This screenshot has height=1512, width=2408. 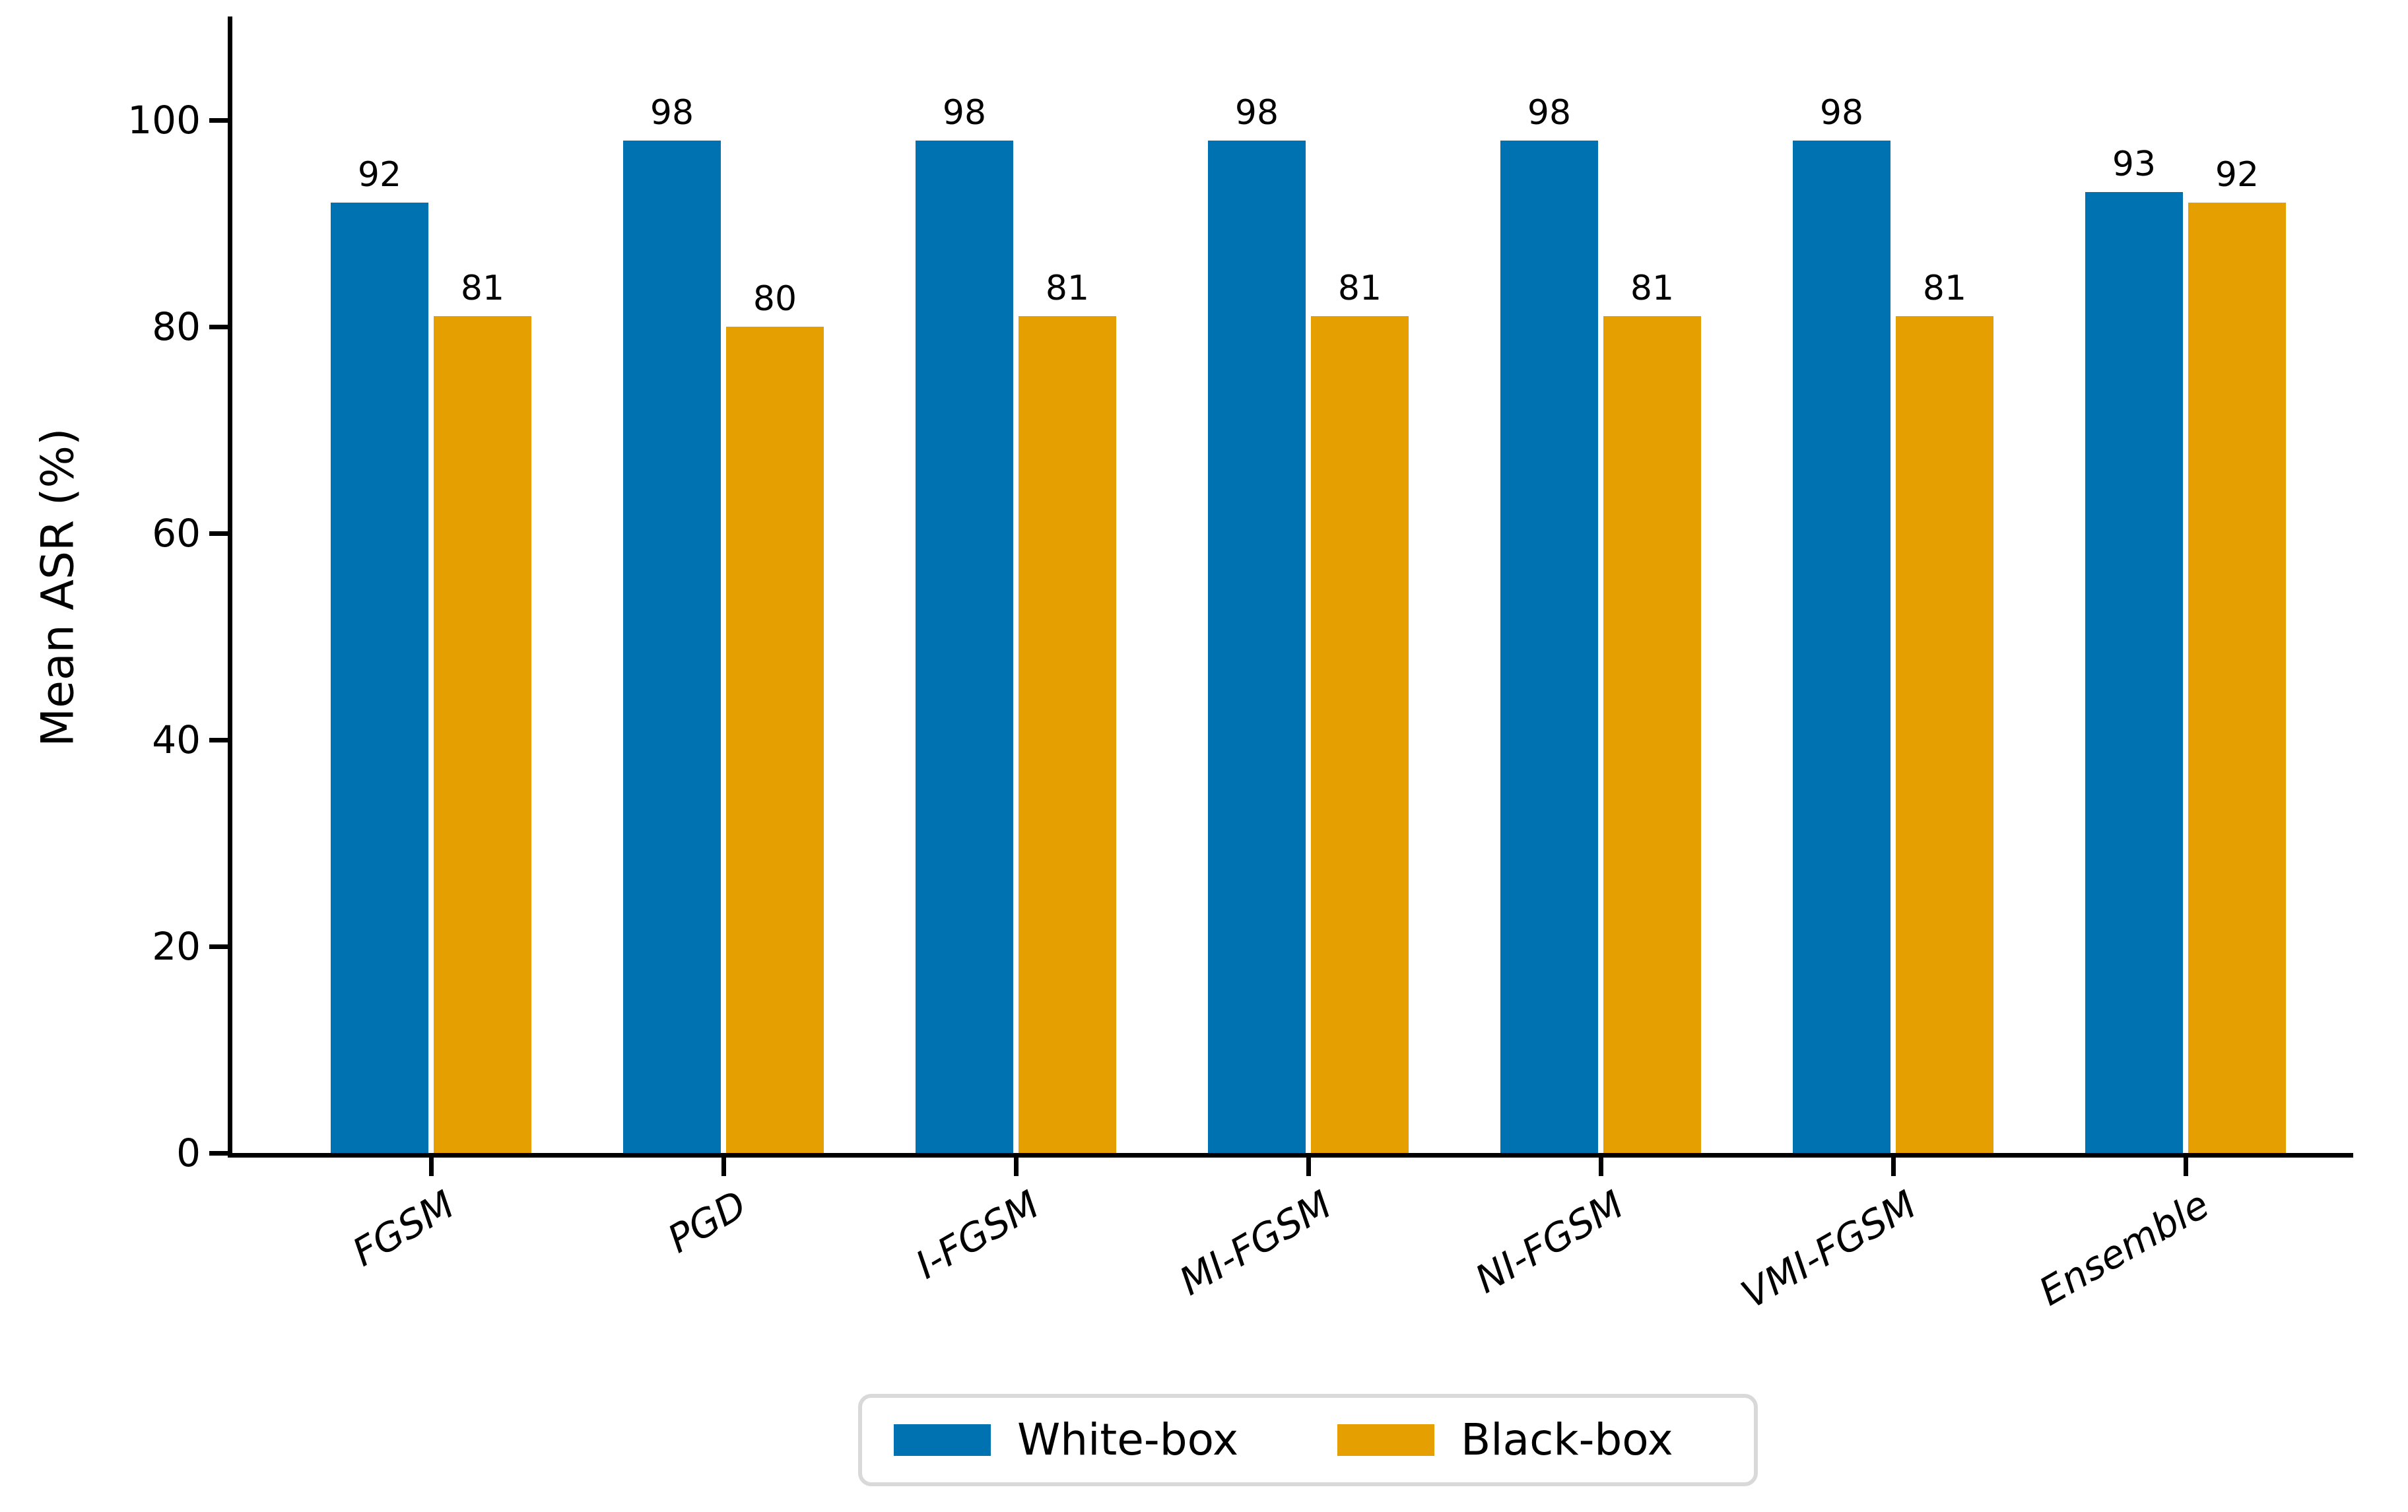 I want to click on bar-black-box-ensemble, so click(x=2237, y=678).